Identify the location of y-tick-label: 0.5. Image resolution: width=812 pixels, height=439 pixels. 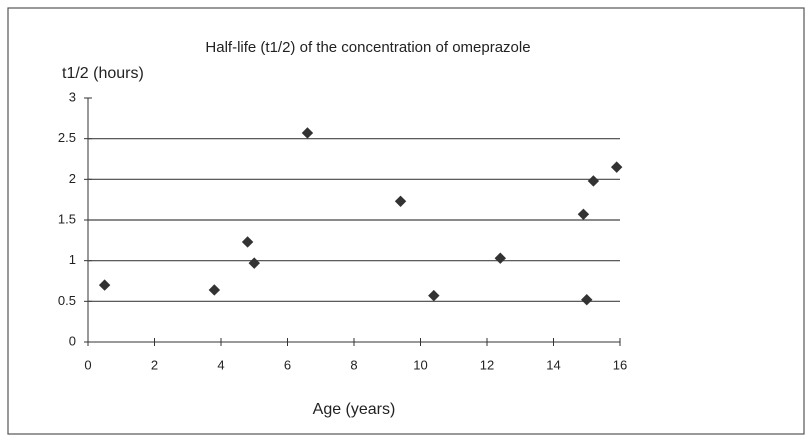
(67, 300).